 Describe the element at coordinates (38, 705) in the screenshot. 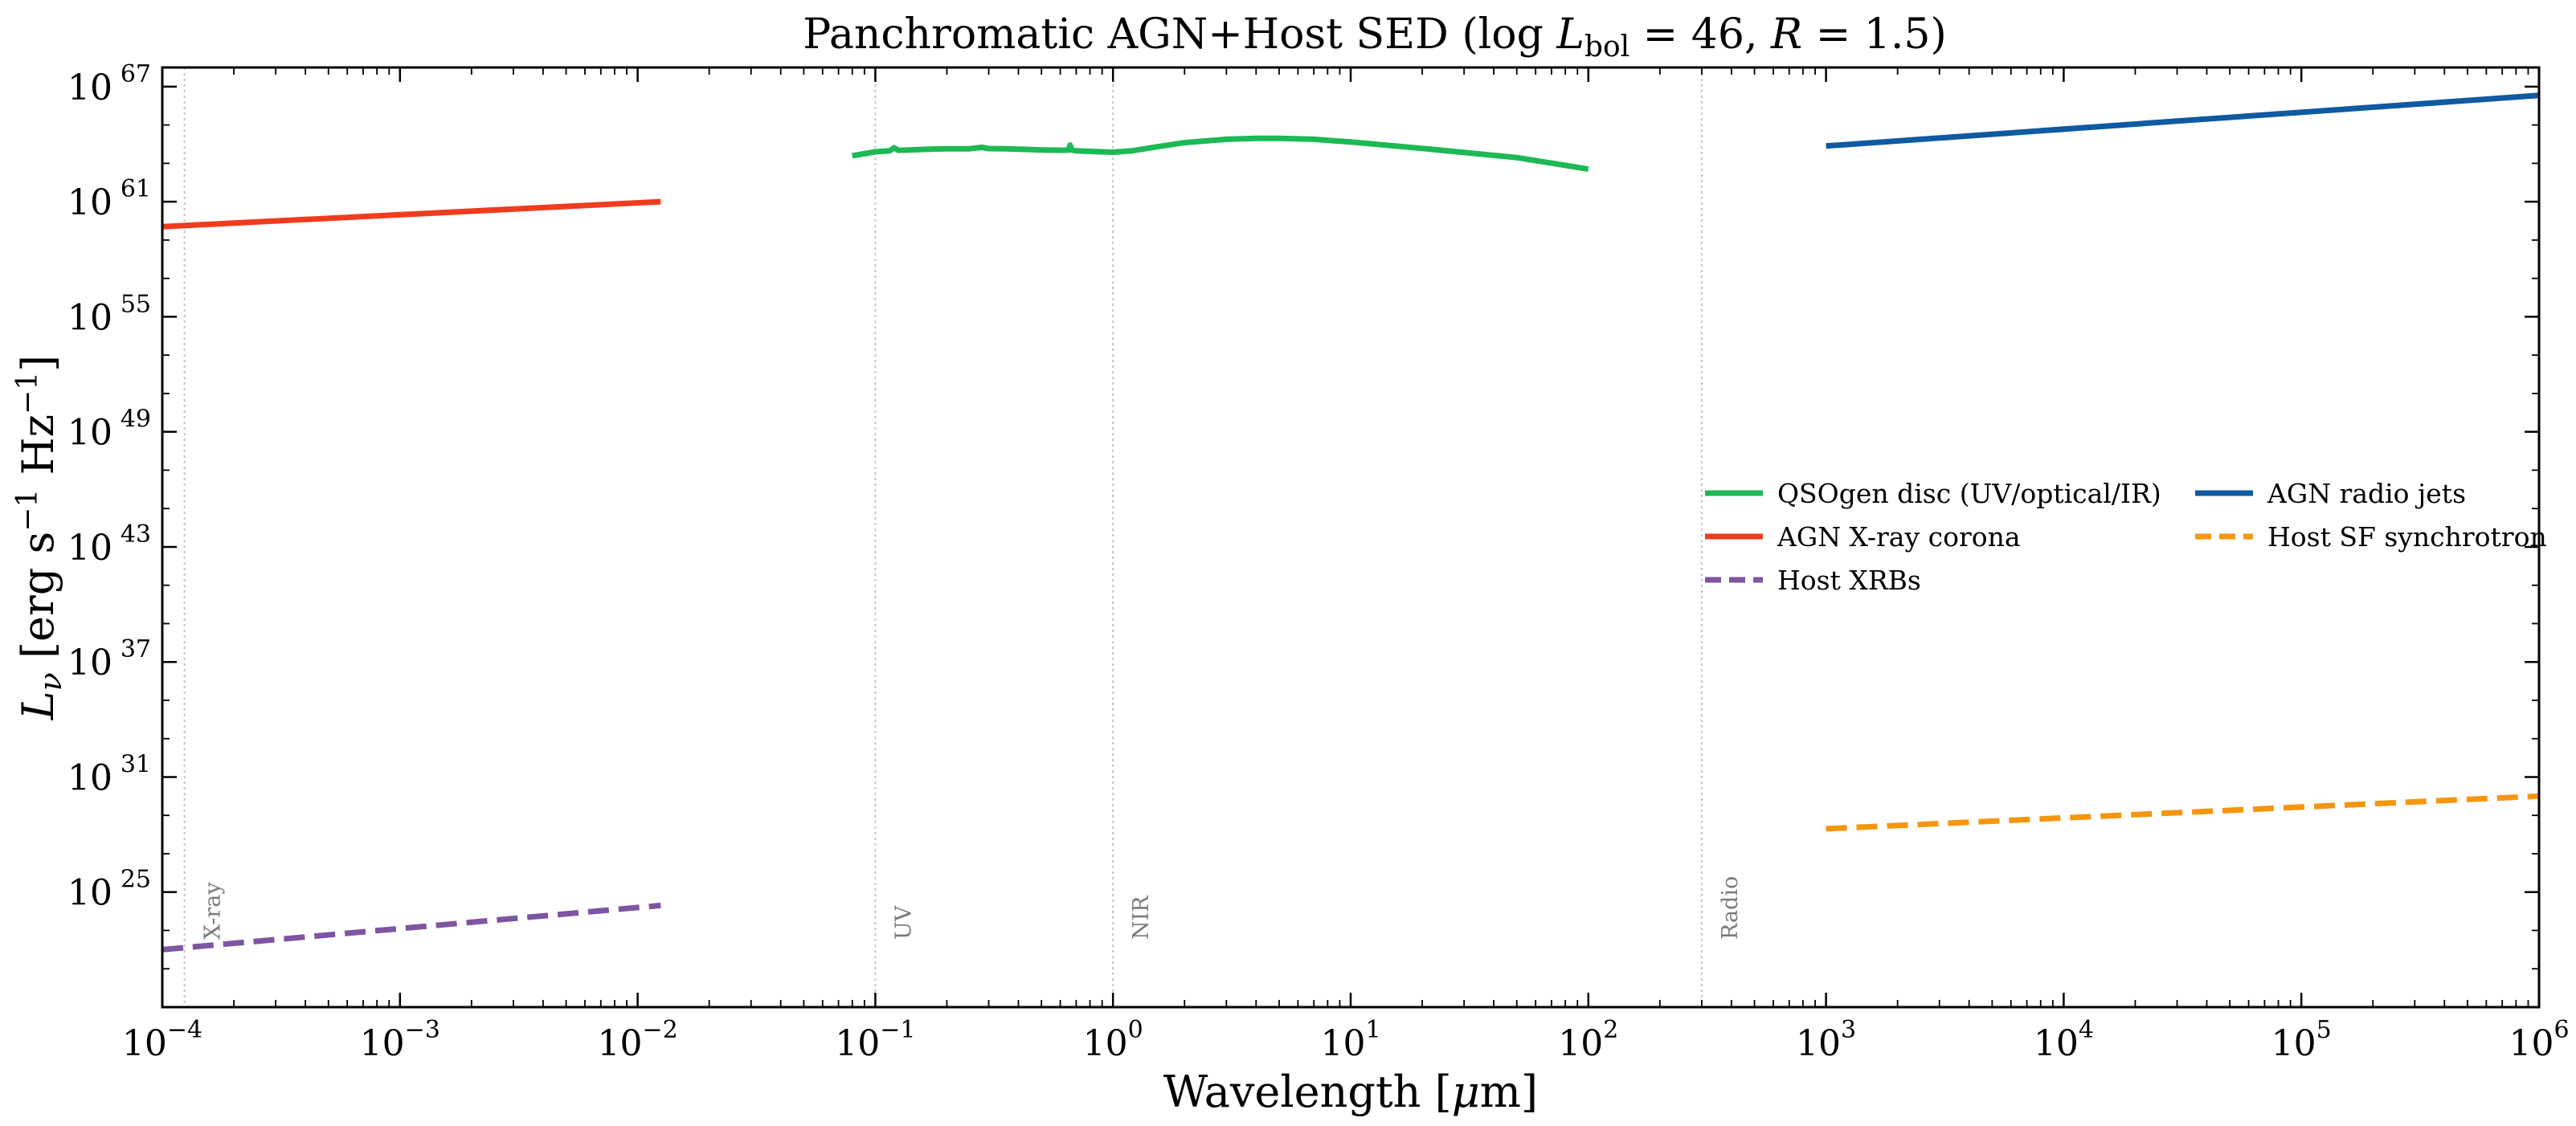

I see `ylabel-L: L` at that location.